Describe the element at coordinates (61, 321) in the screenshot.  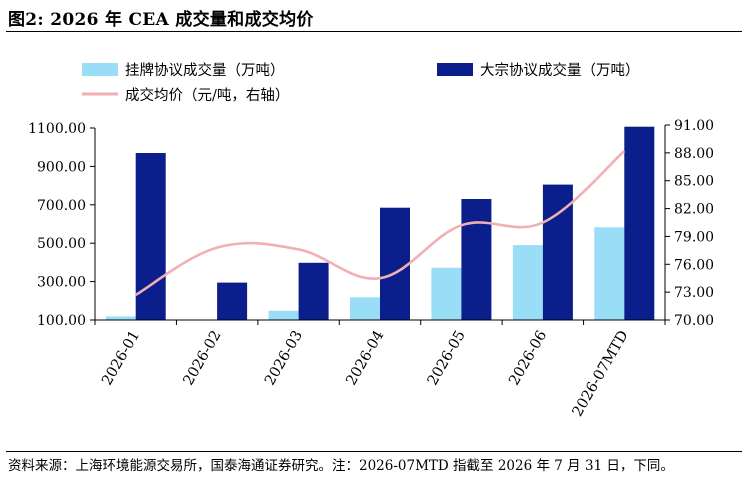
I see `left-tick-label: 100.00` at that location.